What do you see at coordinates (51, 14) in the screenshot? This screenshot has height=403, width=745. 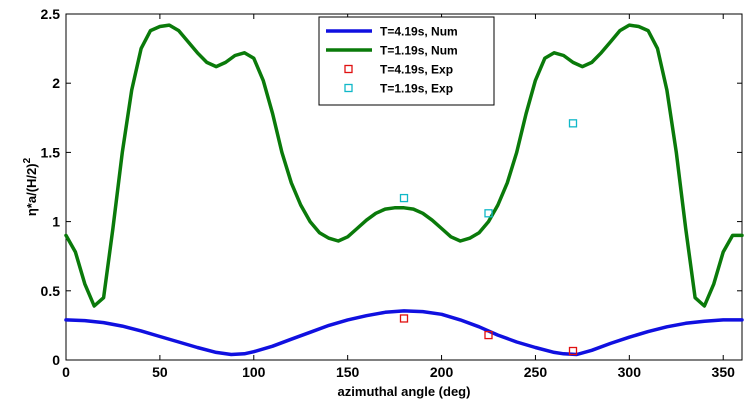 I see `y-tick-label: 2.5` at bounding box center [51, 14].